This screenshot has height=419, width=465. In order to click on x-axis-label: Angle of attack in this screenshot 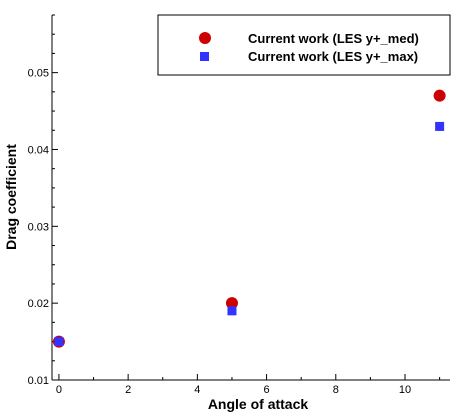, I will do `click(258, 404)`.